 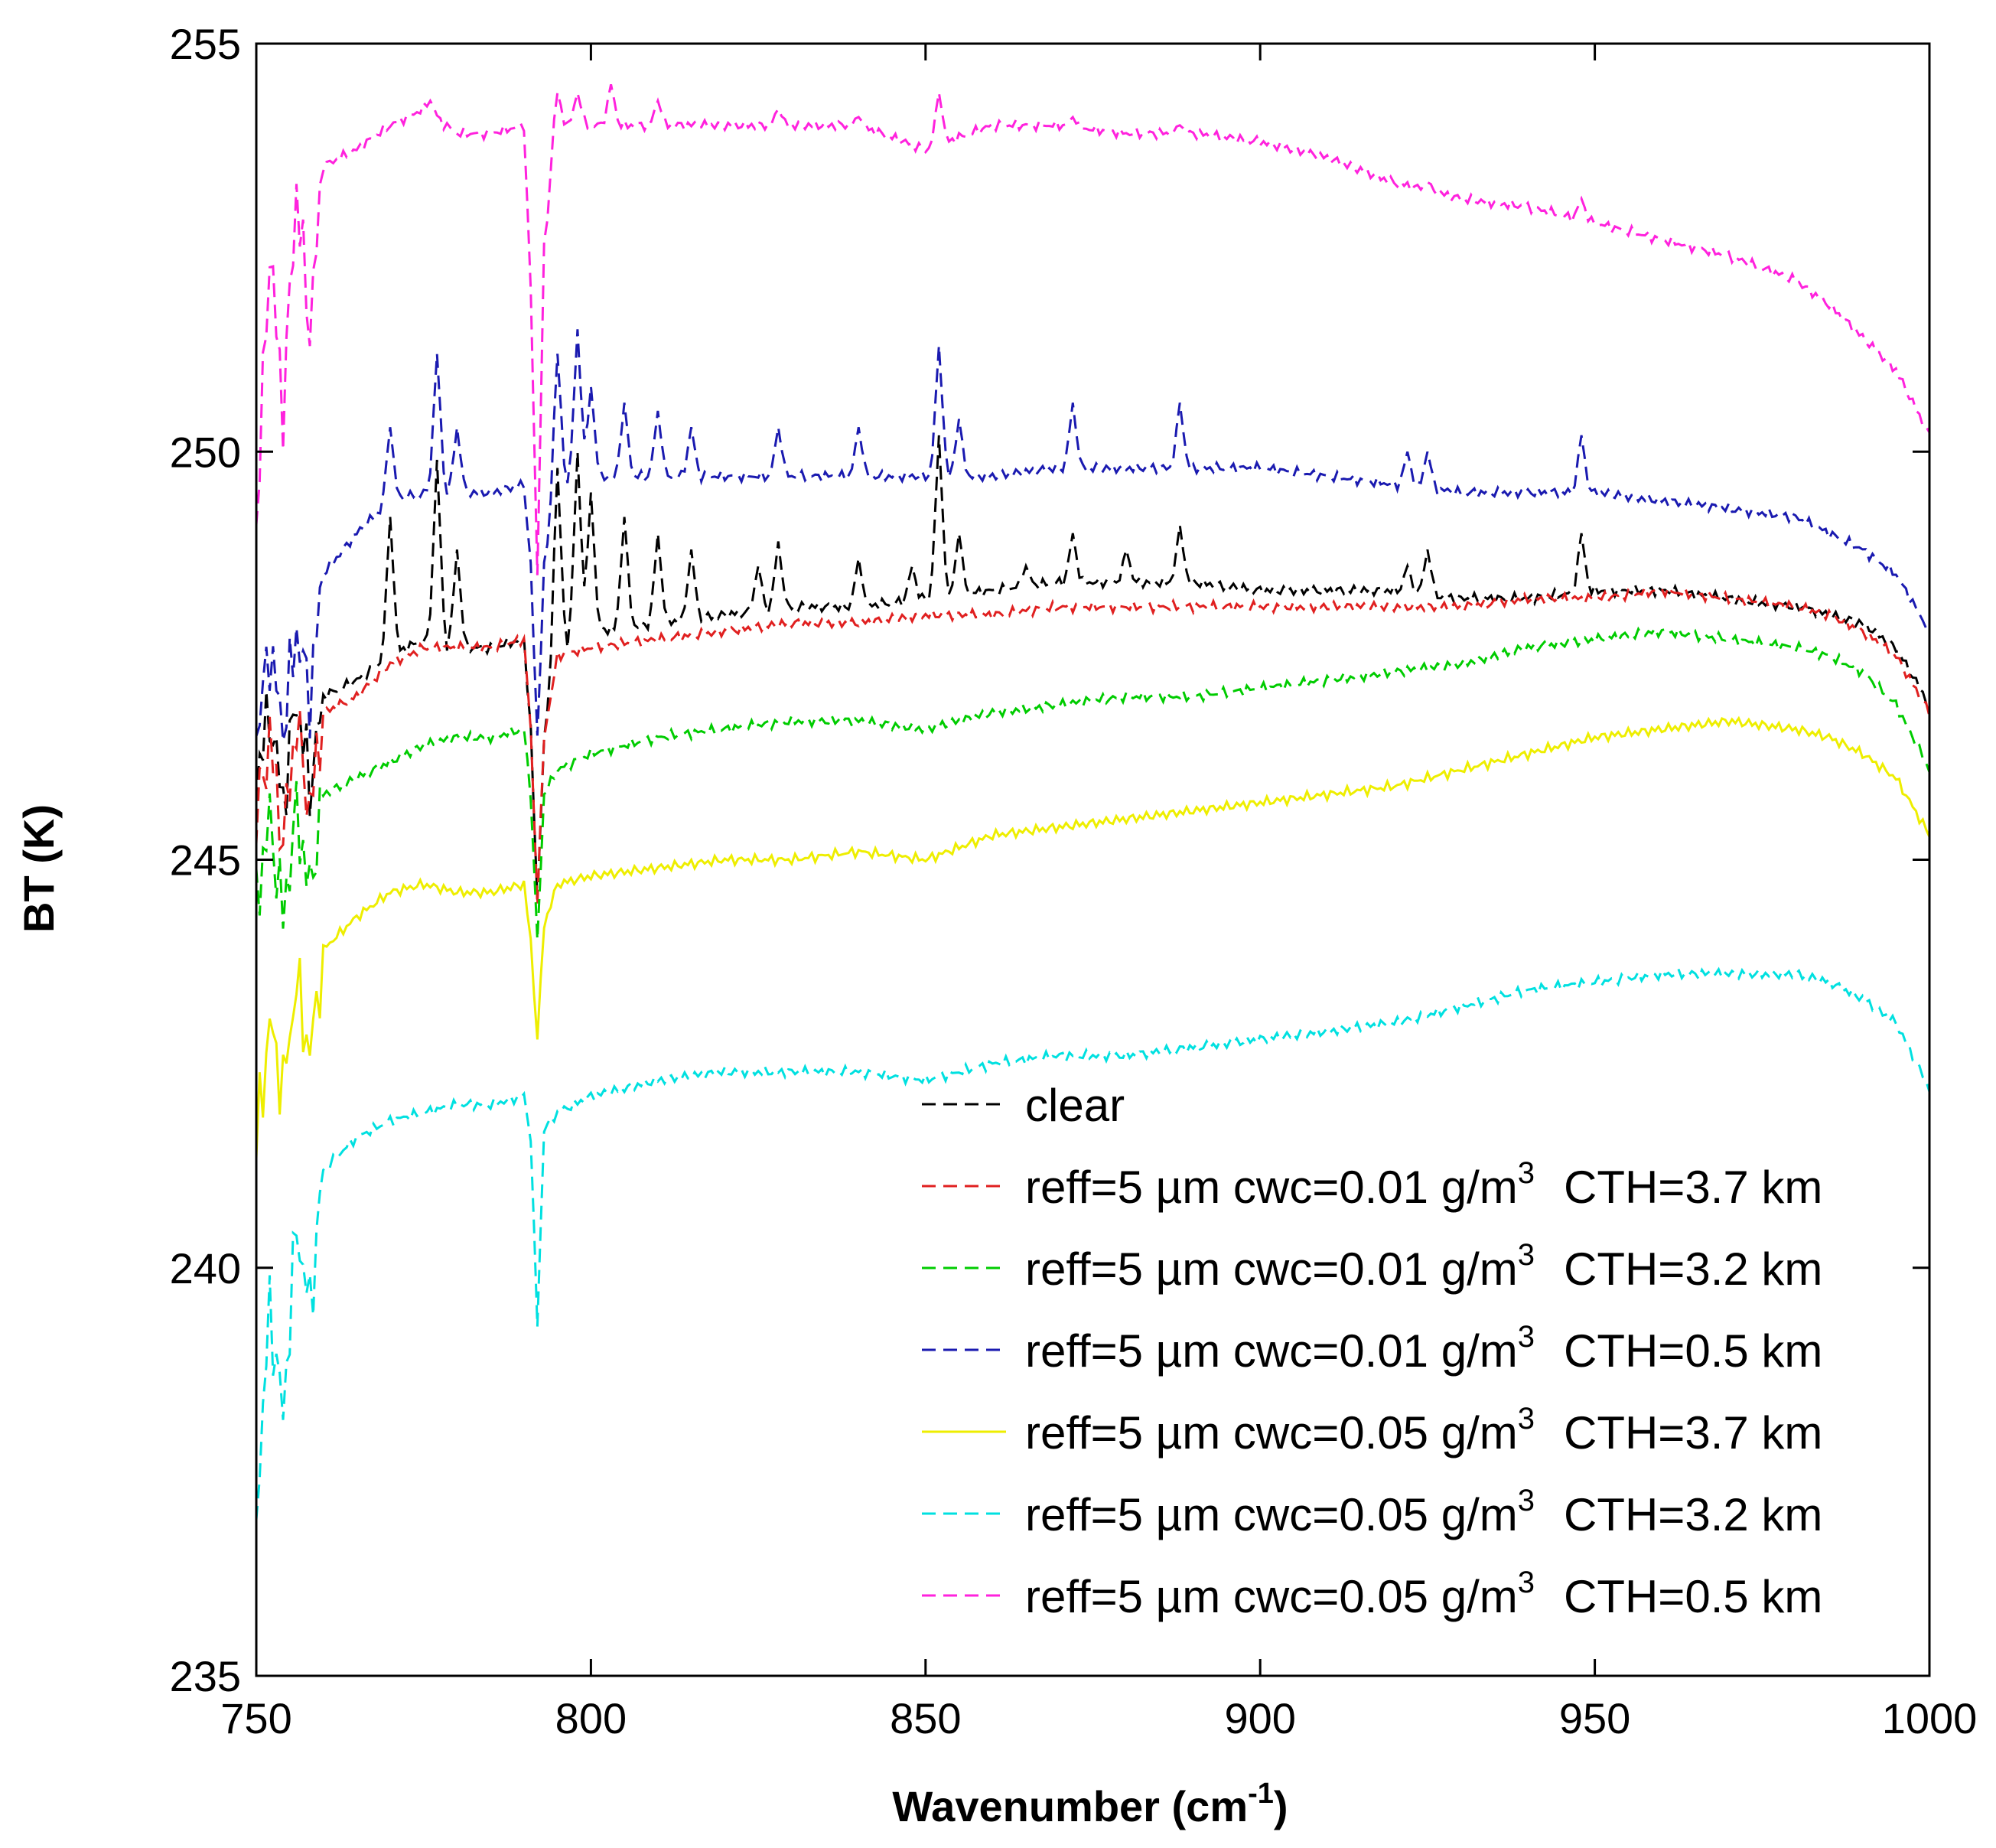 I want to click on legend-label-1: clear, so click(x=1075, y=1105).